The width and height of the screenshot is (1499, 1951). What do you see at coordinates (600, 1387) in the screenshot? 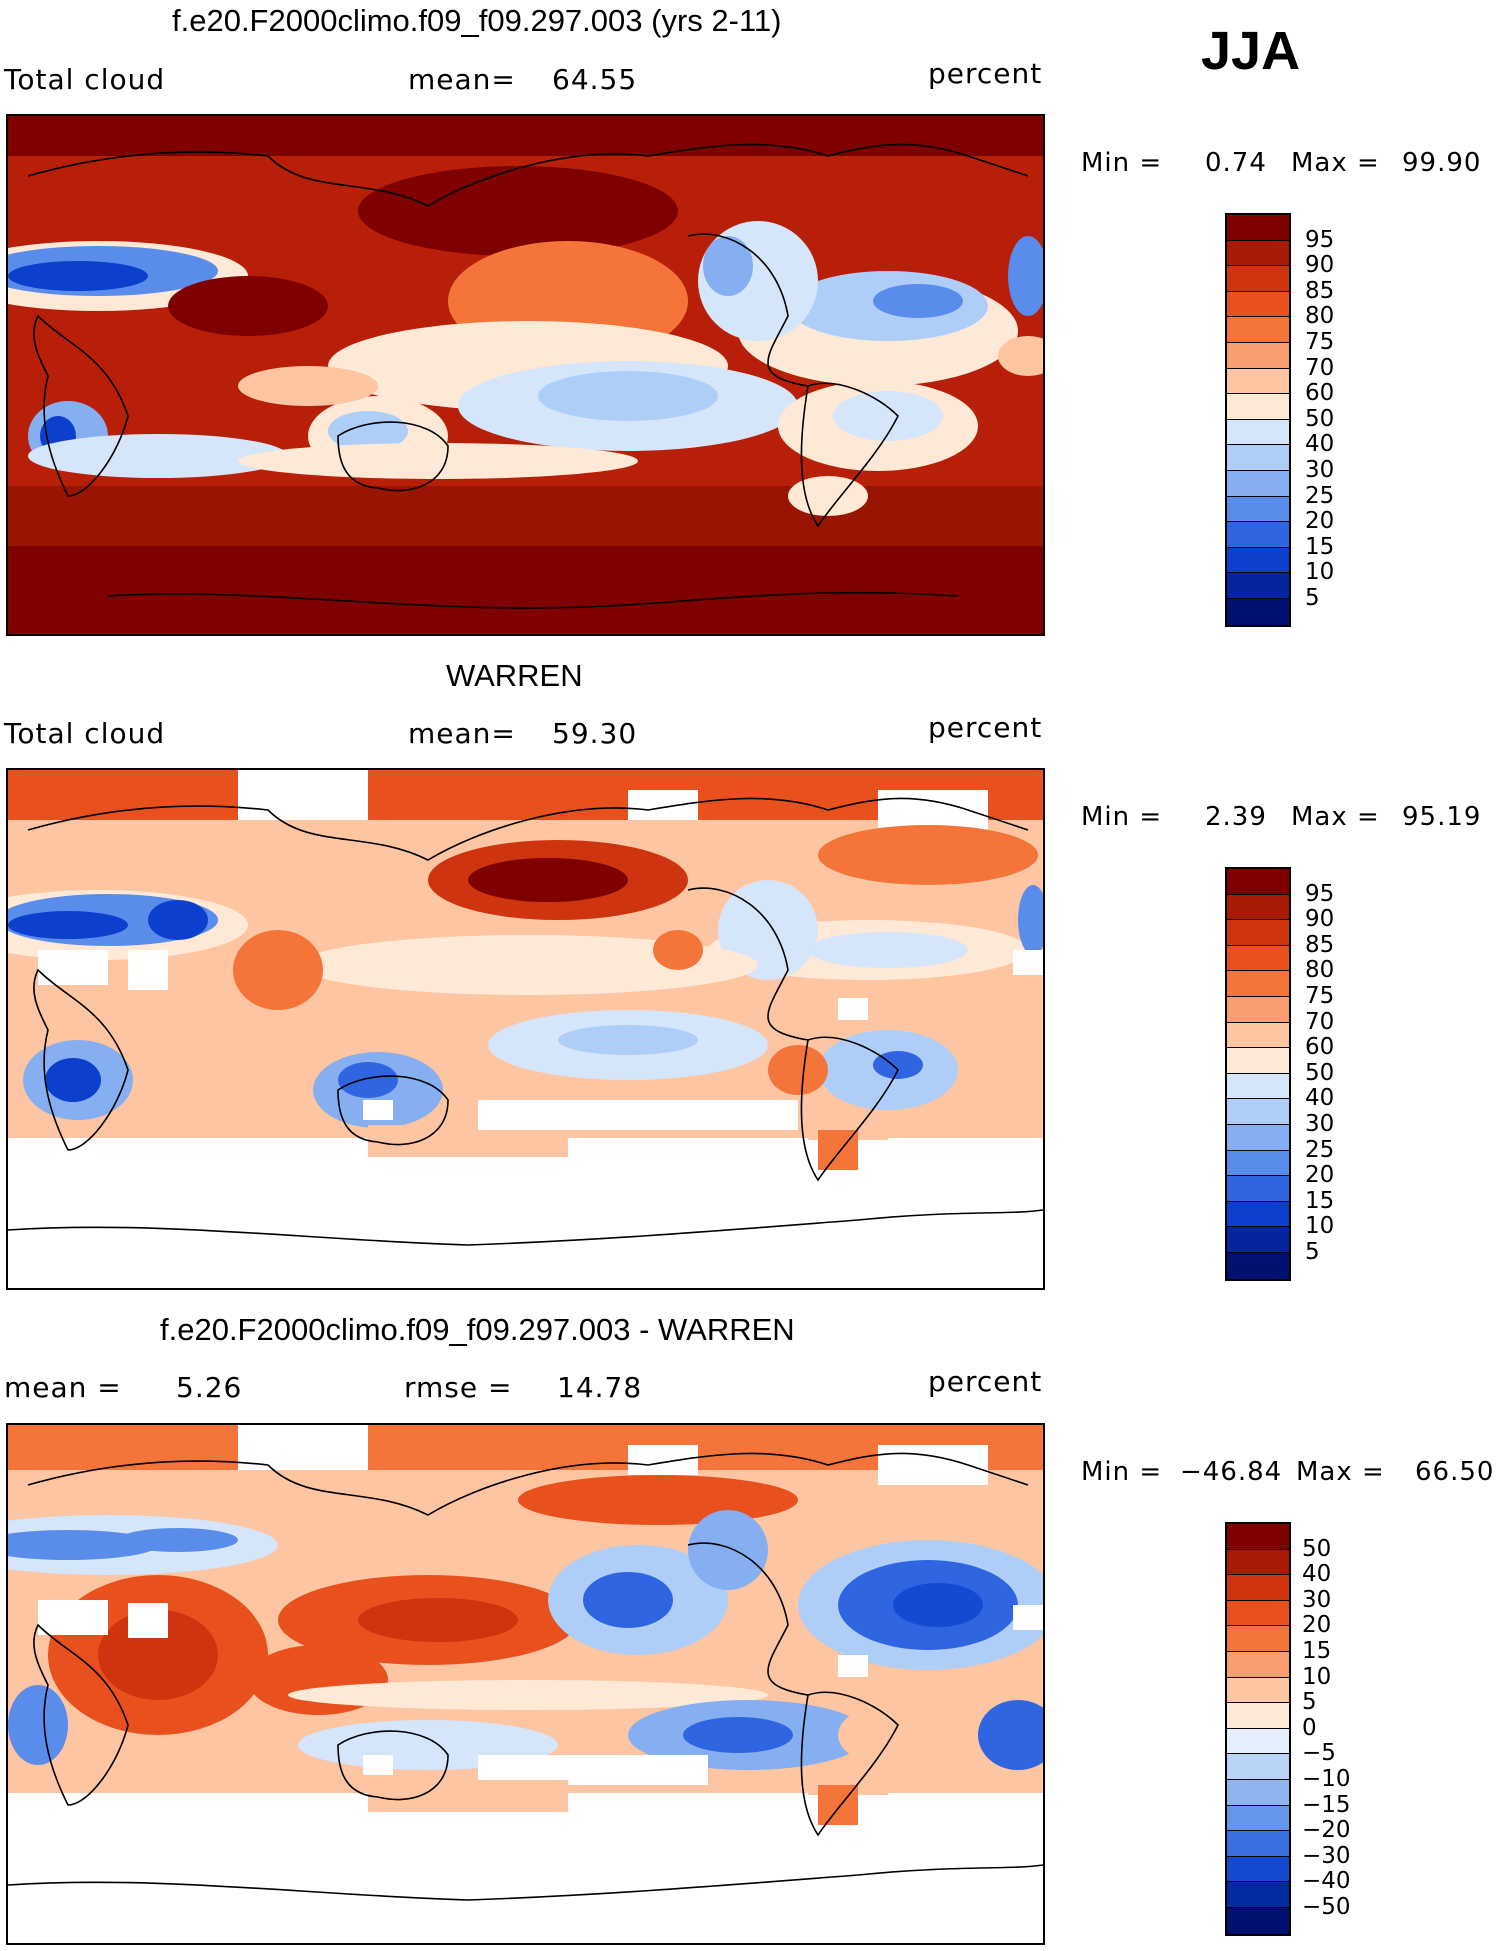
I see `panel3-rmse-value: 14.78` at bounding box center [600, 1387].